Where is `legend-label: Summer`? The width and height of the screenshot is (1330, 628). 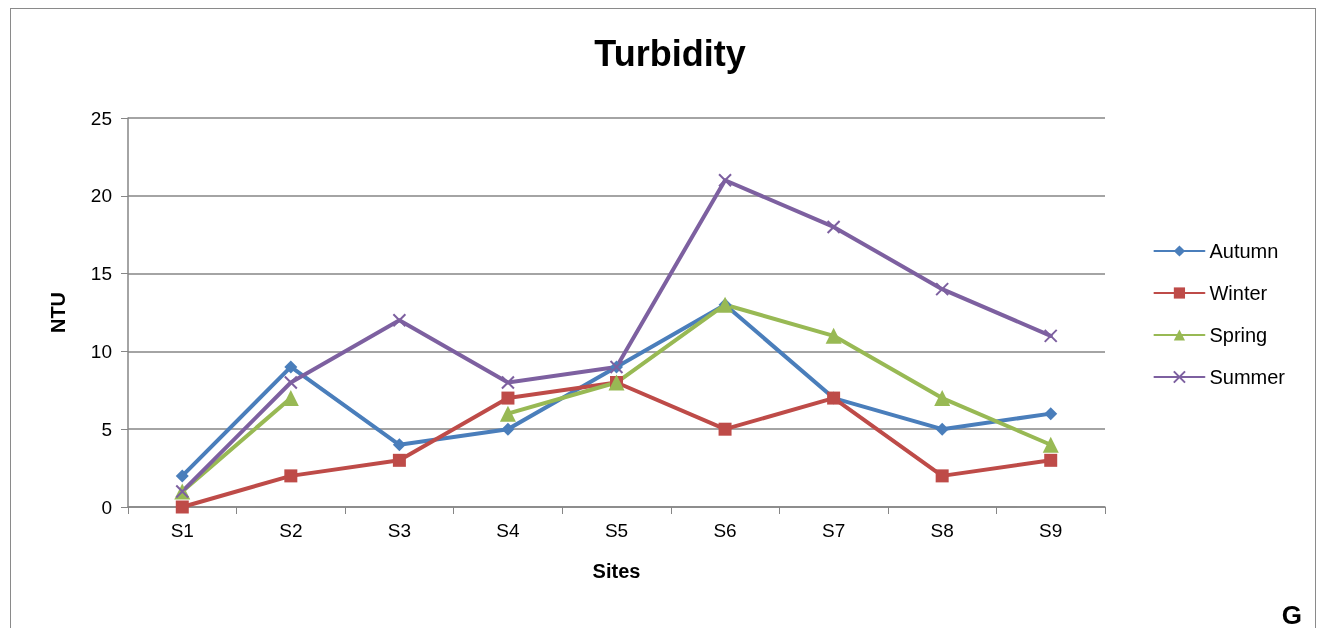 legend-label: Summer is located at coordinates (1247, 377).